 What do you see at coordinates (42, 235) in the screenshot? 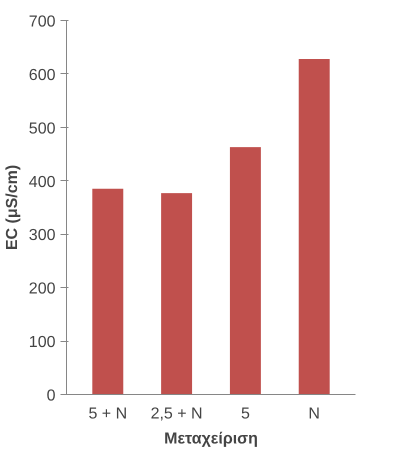
I see `y-tick-label: 300` at bounding box center [42, 235].